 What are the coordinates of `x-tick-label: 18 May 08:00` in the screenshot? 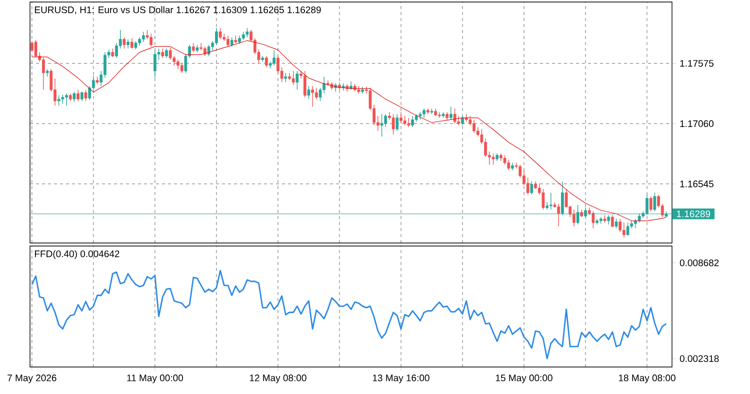 It's located at (647, 379).